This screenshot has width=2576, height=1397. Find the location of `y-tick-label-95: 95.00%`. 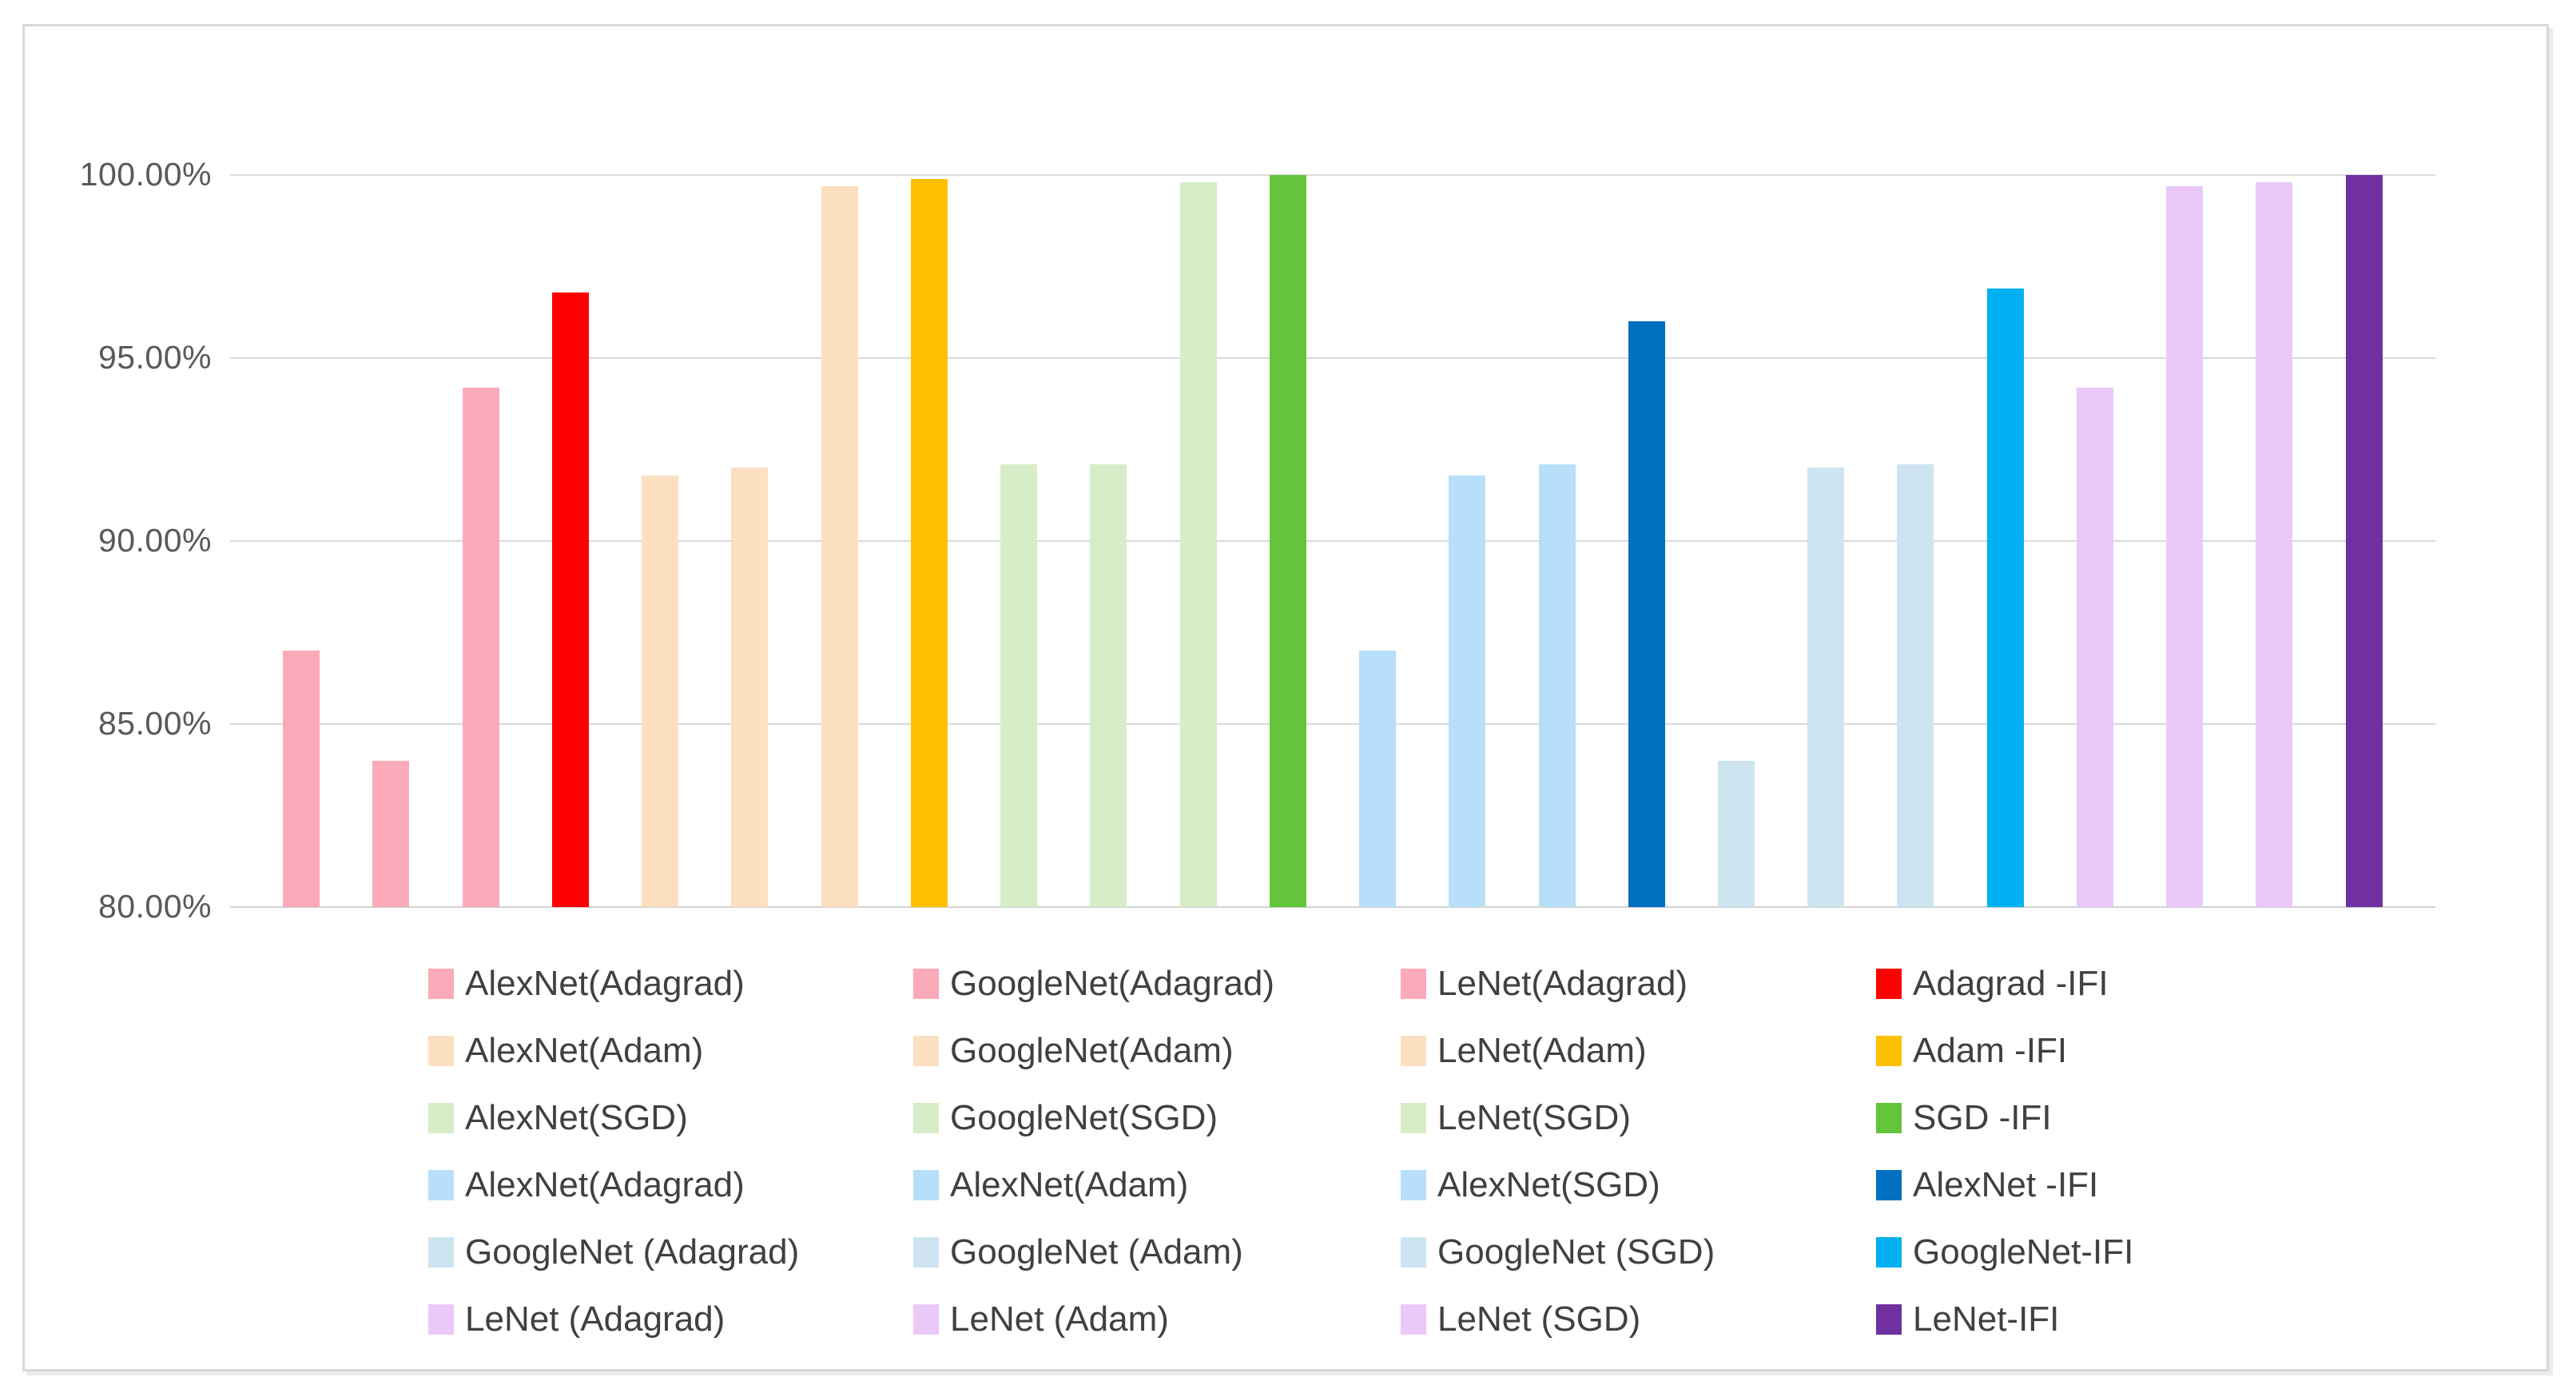

y-tick-label-95: 95.00% is located at coordinates (154, 358).